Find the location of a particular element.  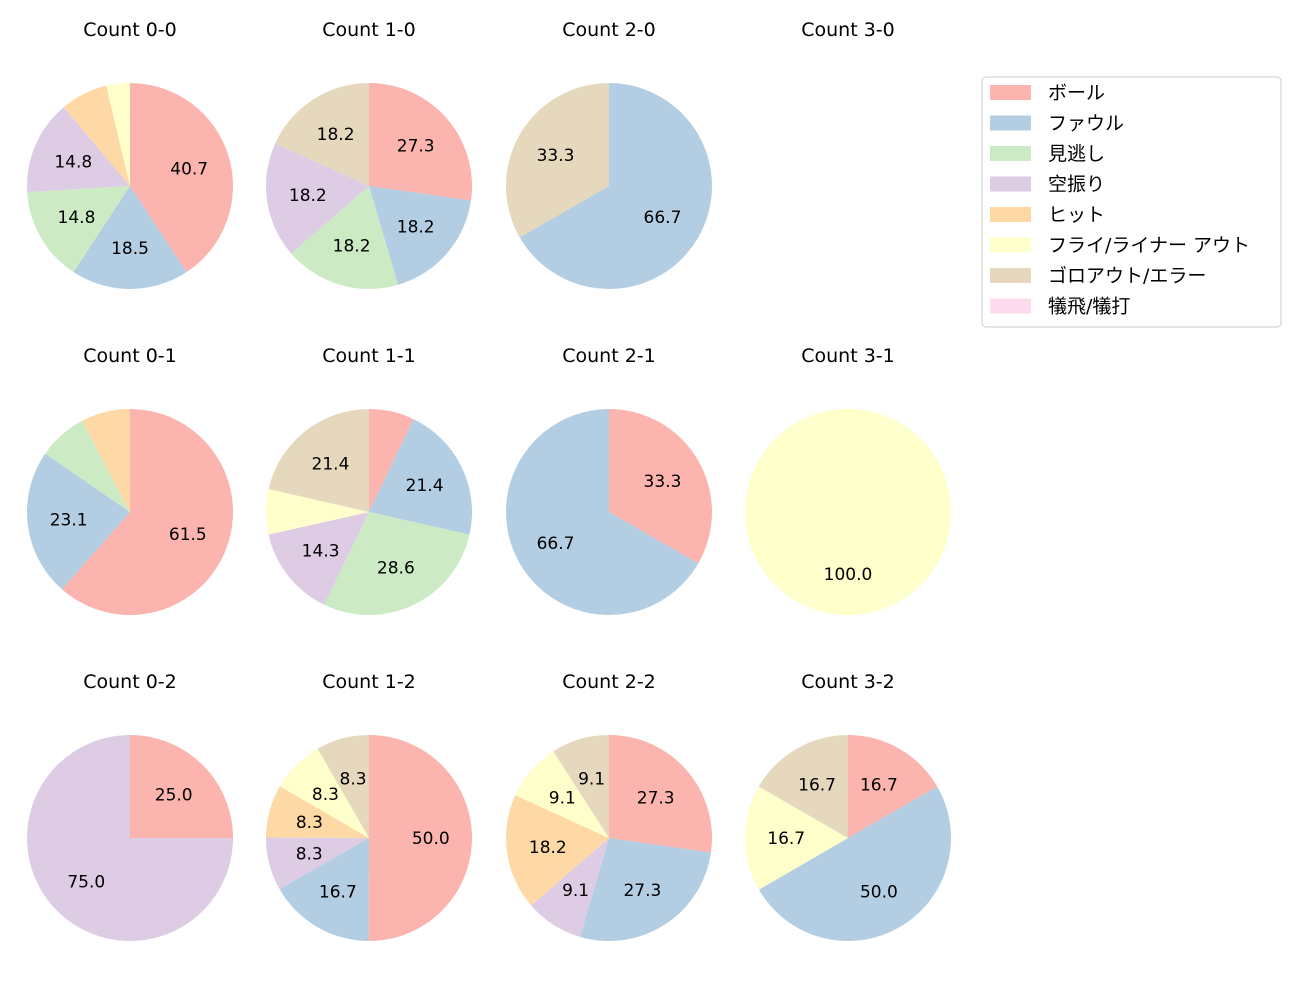

slice-label: 61.5 is located at coordinates (188, 535).